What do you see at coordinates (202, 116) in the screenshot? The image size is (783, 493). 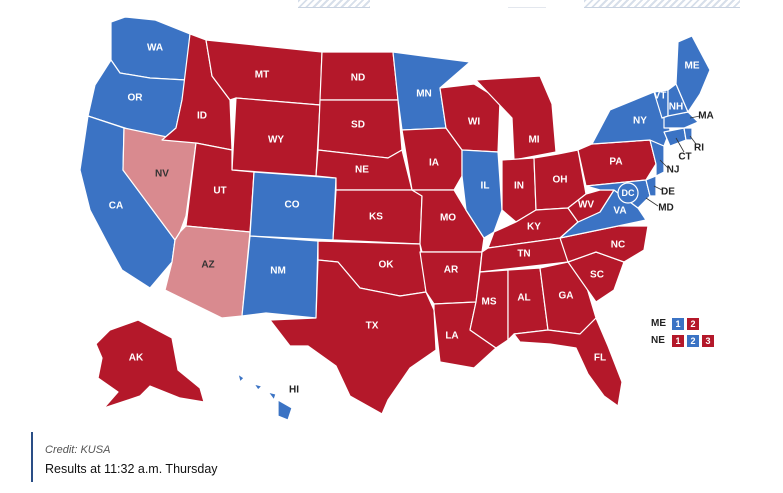 I see `label-ID: ID` at bounding box center [202, 116].